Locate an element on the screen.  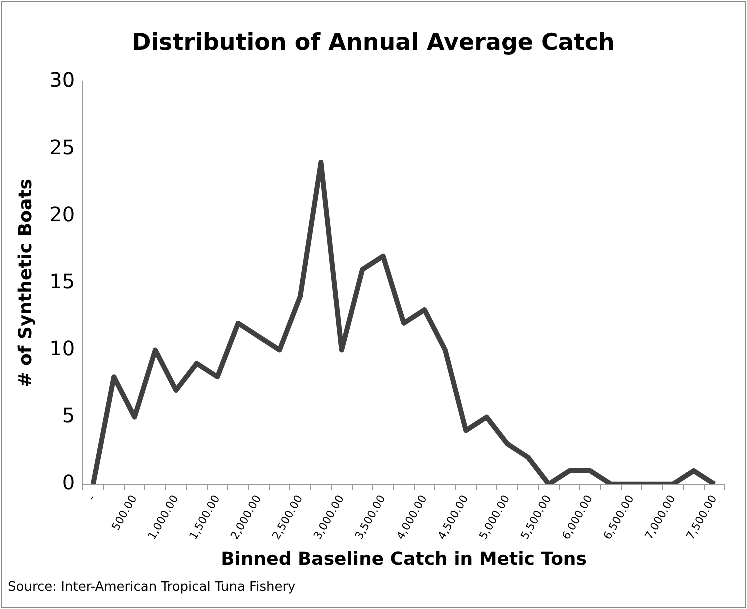
y-tick-label: 25 is located at coordinates (63, 147).